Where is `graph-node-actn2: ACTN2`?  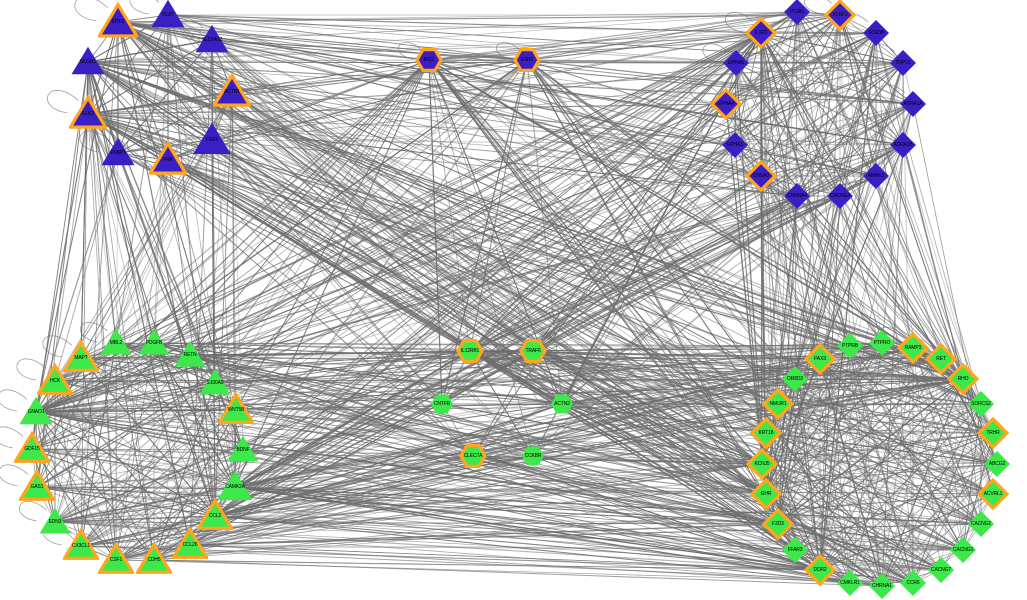 graph-node-actn2: ACTN2 is located at coordinates (562, 404).